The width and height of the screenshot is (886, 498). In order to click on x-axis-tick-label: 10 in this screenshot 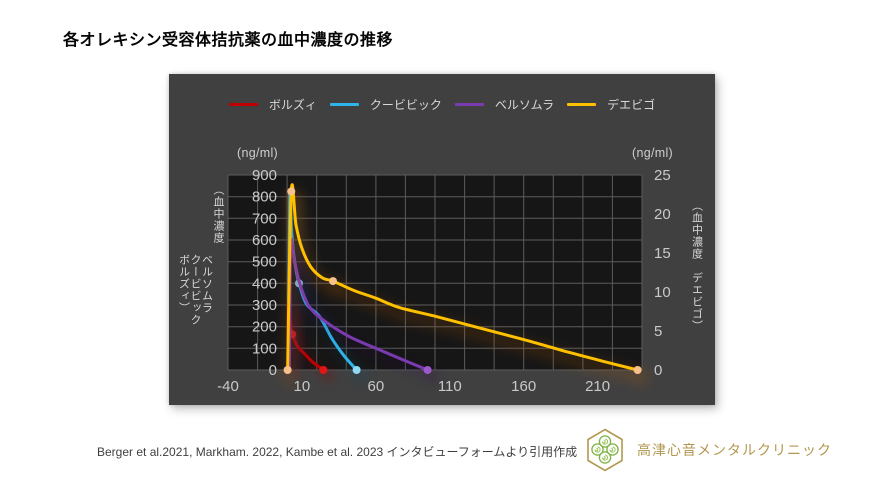, I will do `click(302, 386)`.